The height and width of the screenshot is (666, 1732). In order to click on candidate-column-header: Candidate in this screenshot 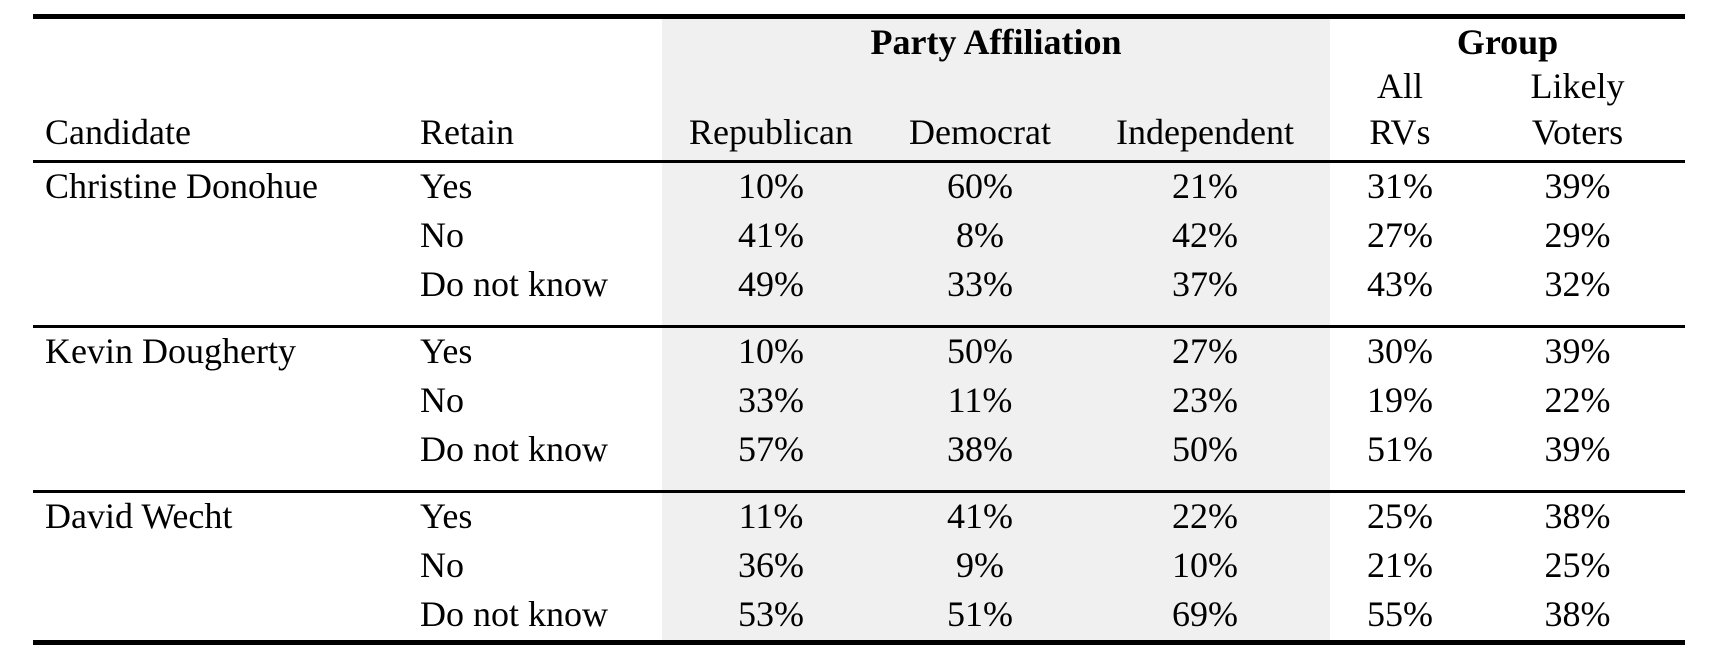, I will do `click(118, 132)`.